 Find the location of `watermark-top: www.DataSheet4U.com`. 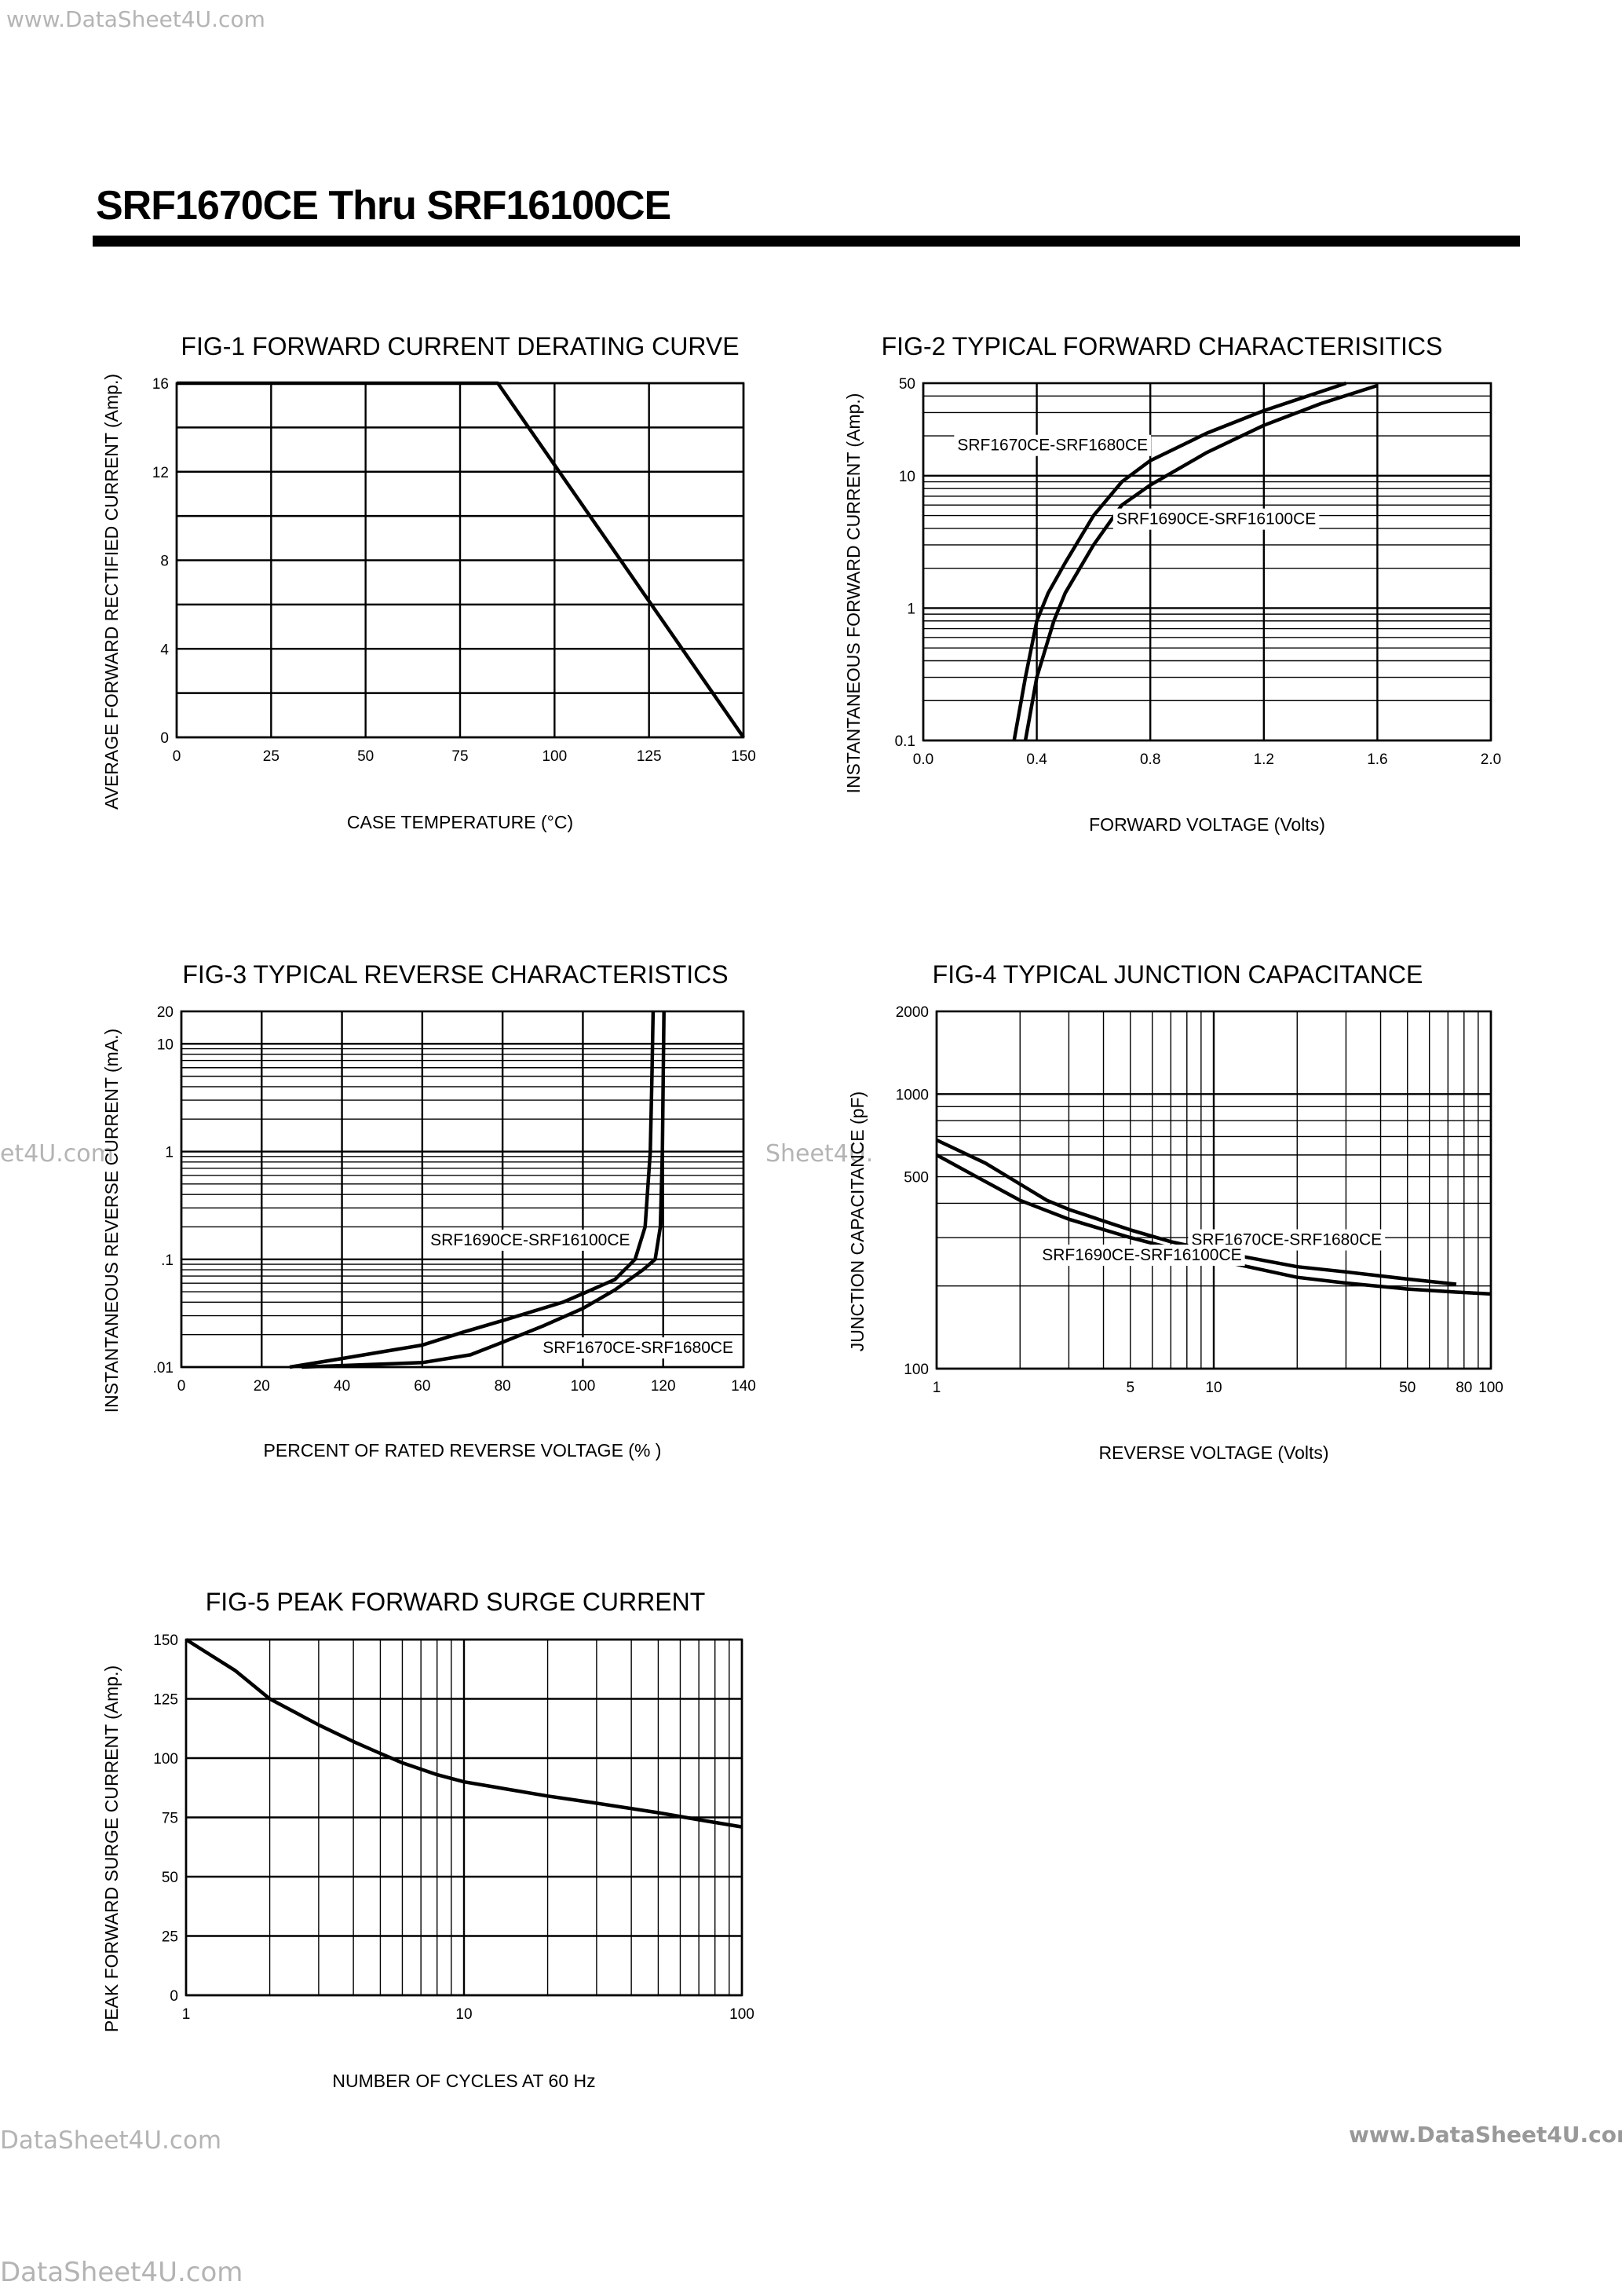

watermark-top: www.DataSheet4U.com is located at coordinates (135, 19).